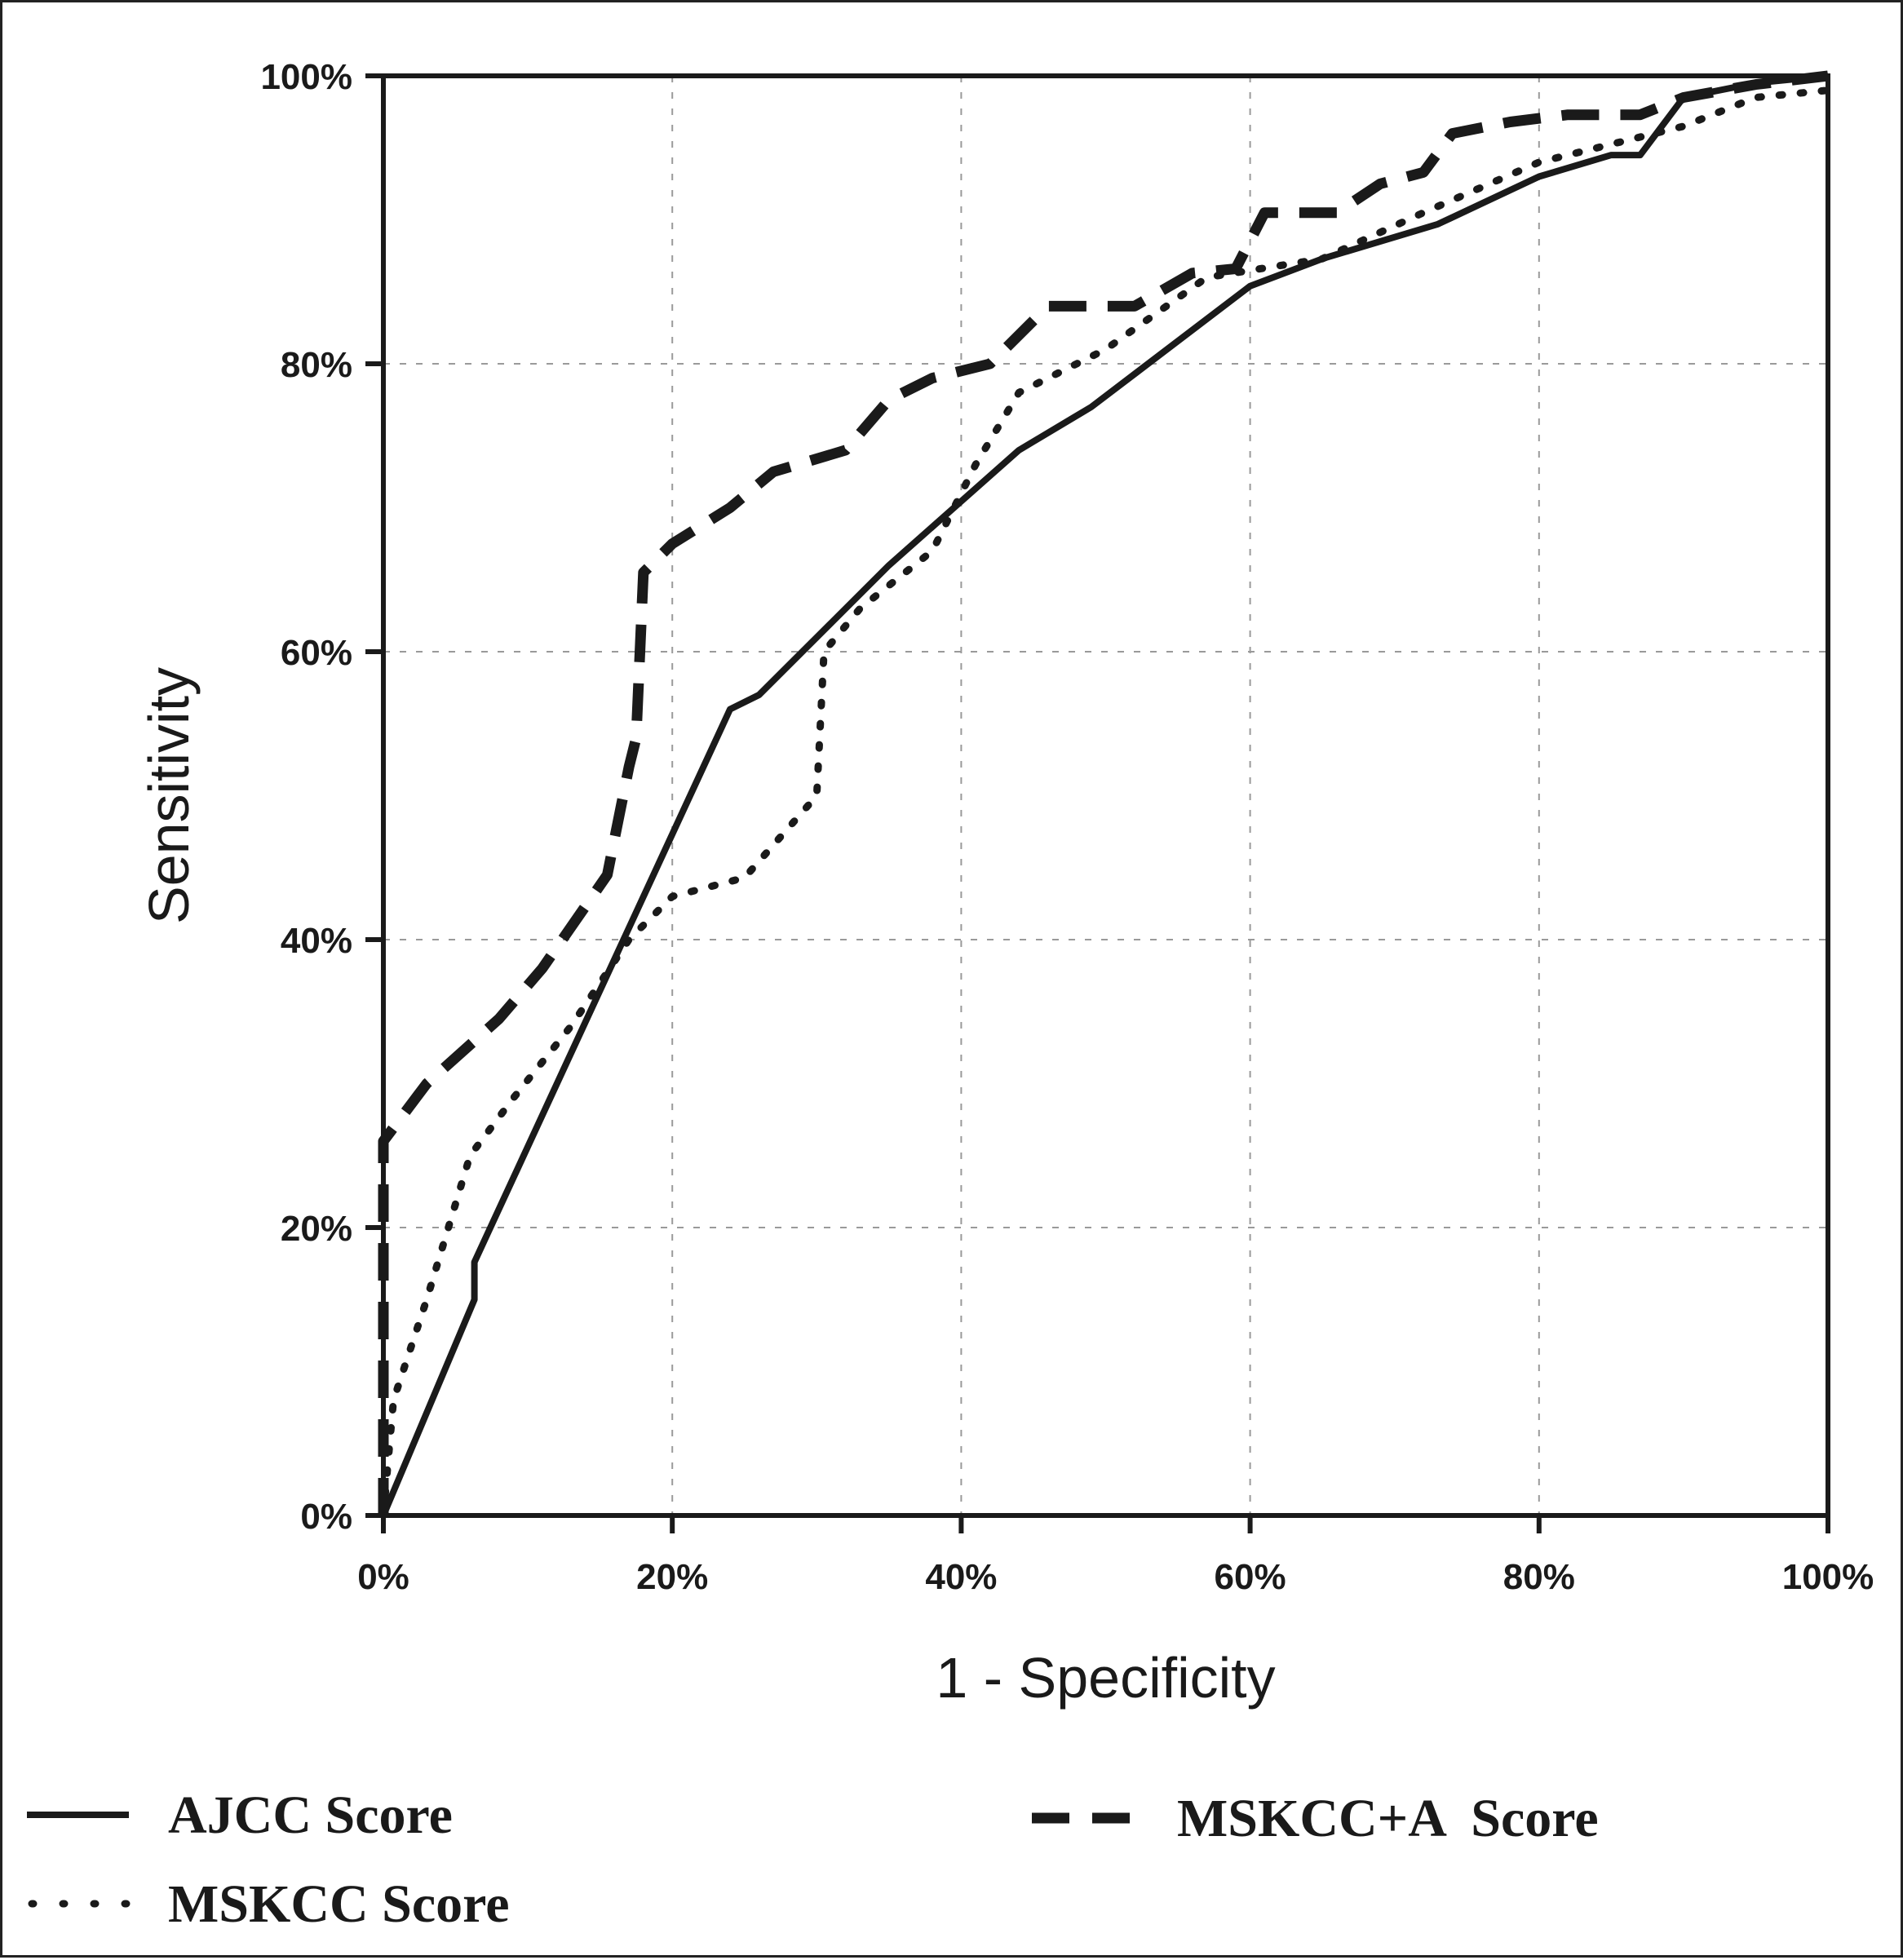  Describe the element at coordinates (339, 1904) in the screenshot. I see `legend-label: MSKCC Score` at that location.